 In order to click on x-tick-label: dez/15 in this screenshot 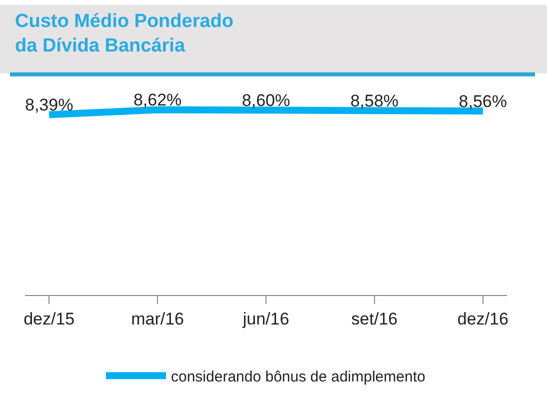, I will do `click(49, 318)`.